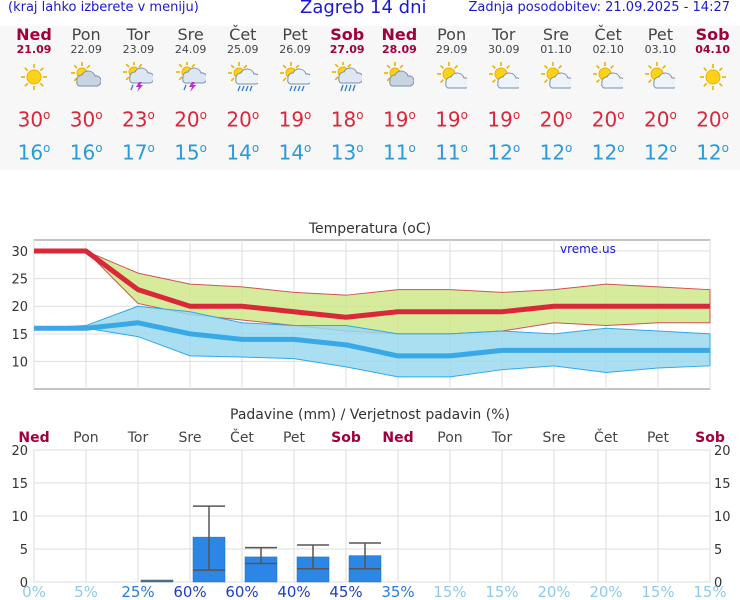 This screenshot has height=600, width=740. I want to click on y-tick-label-right: 5, so click(718, 550).